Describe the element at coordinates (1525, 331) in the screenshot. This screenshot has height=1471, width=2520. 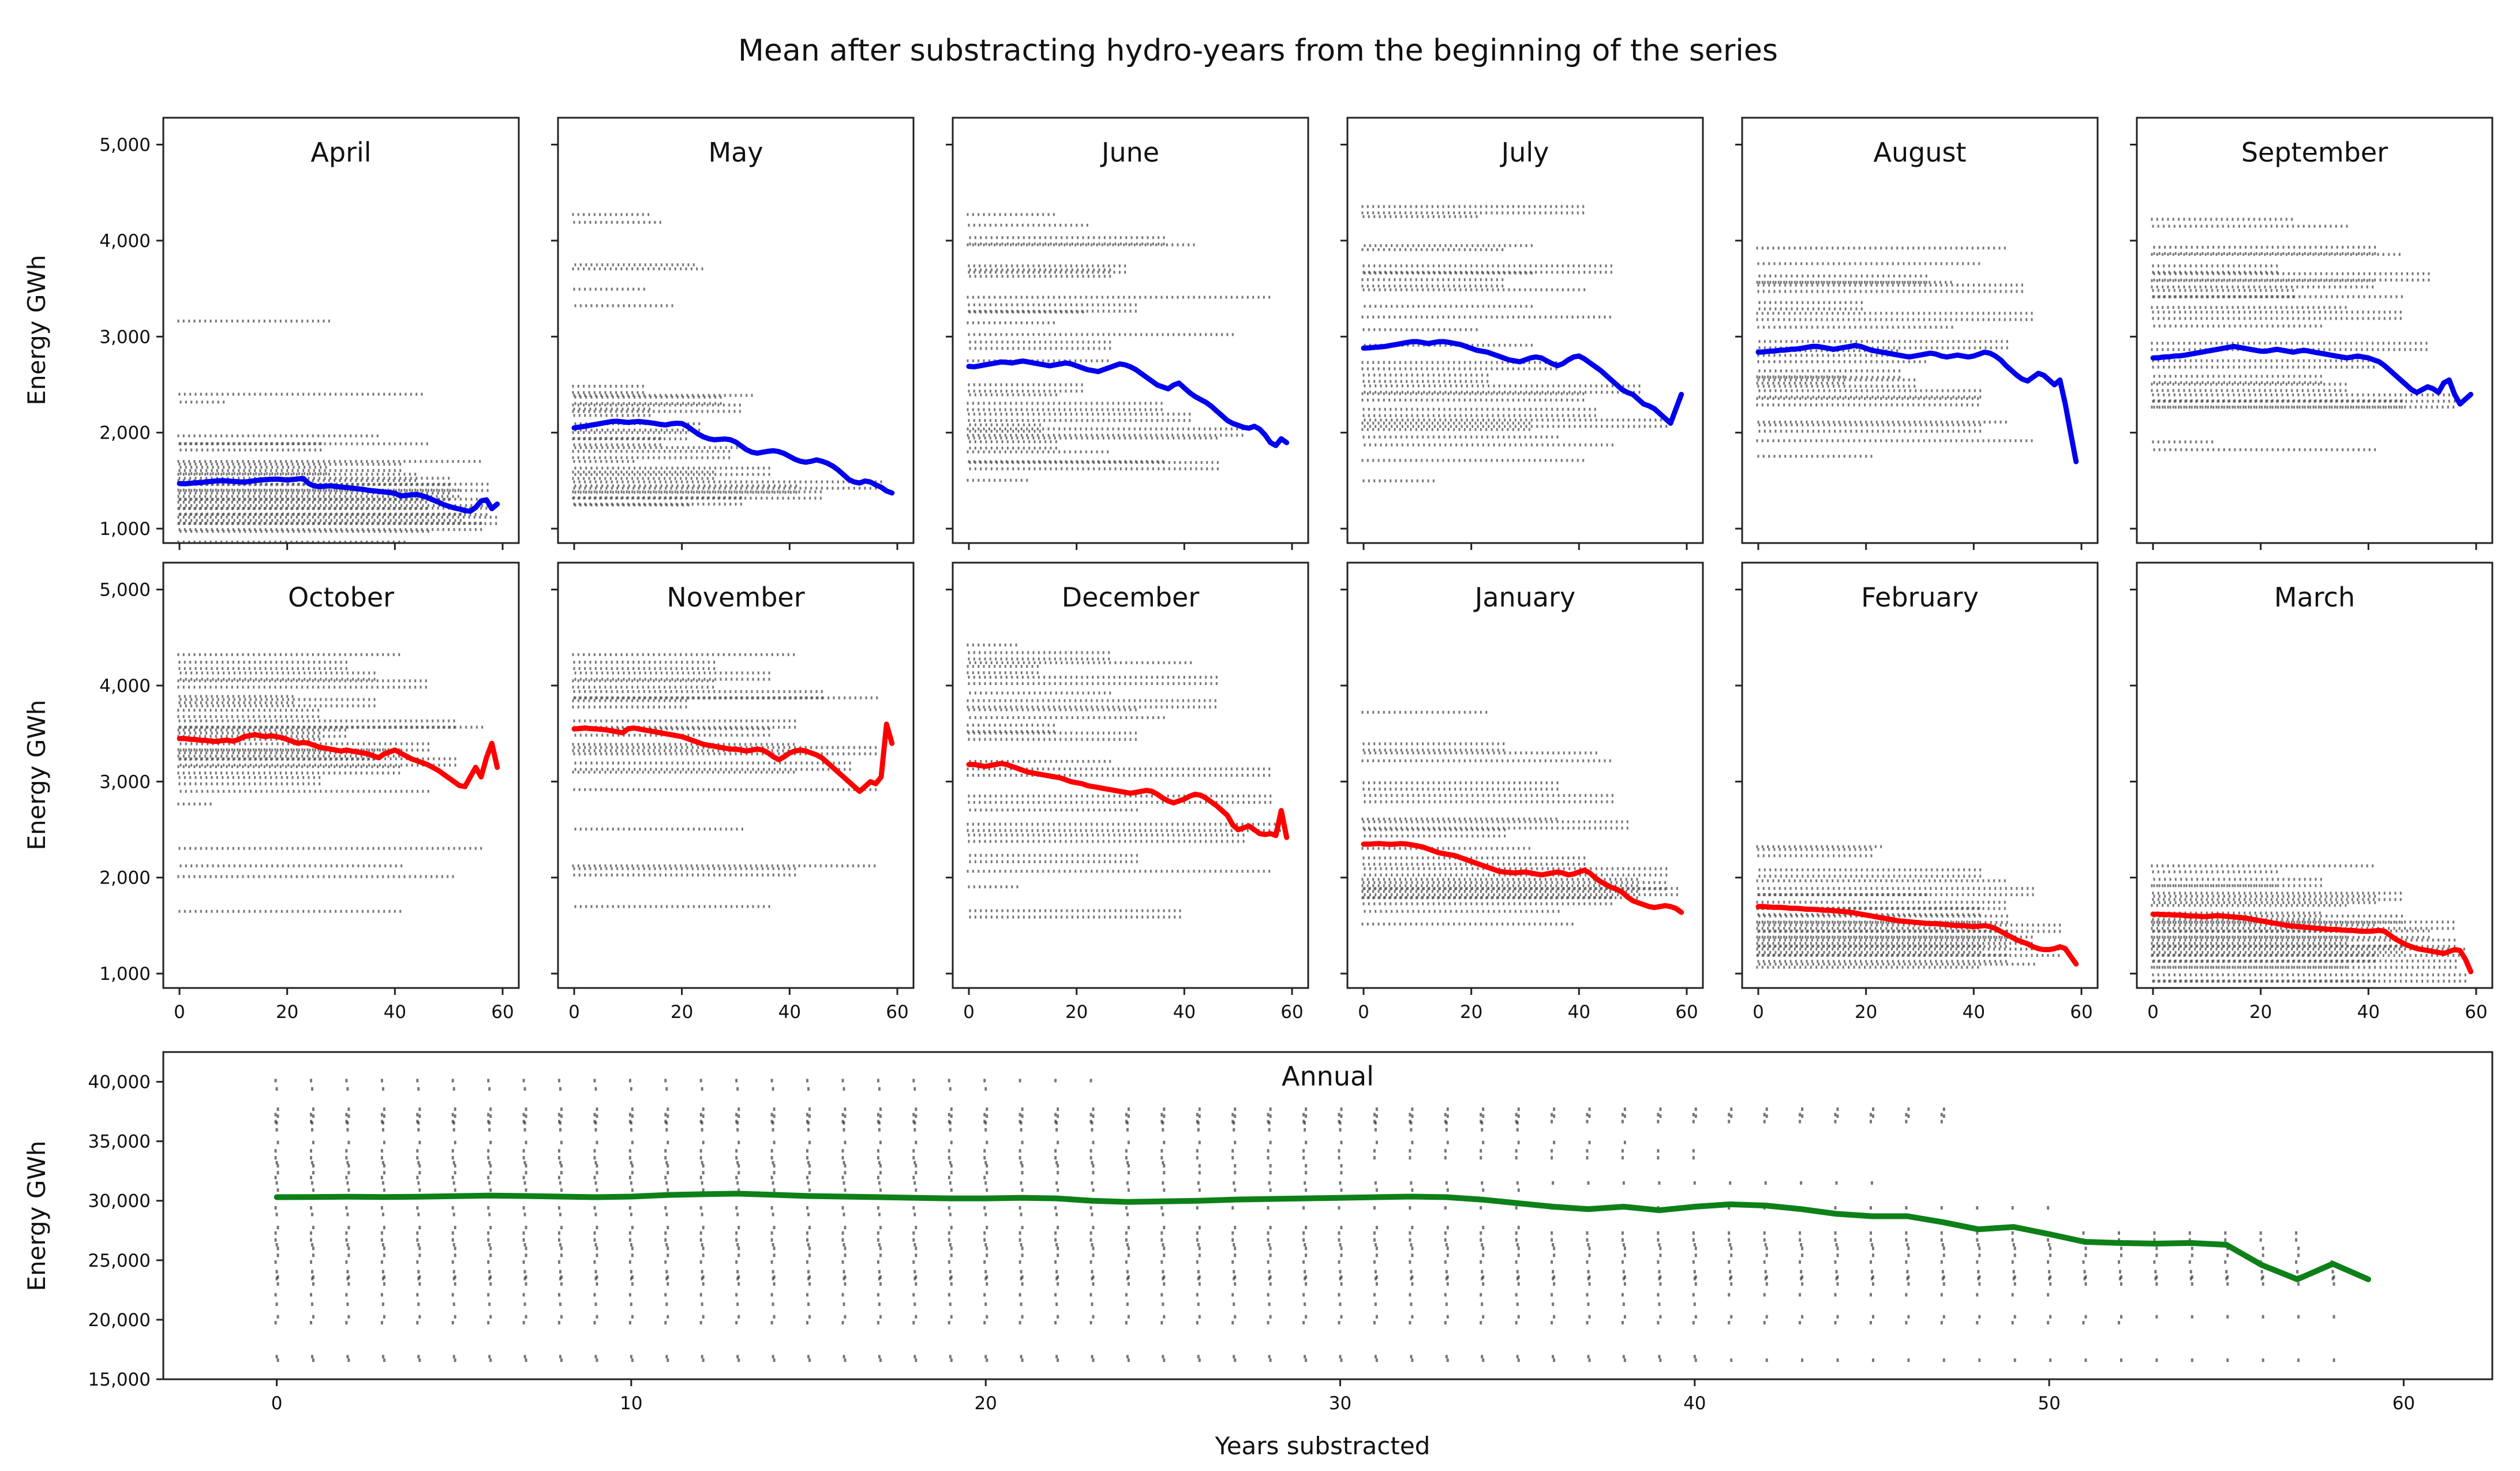
I see `july-axes-frame` at that location.